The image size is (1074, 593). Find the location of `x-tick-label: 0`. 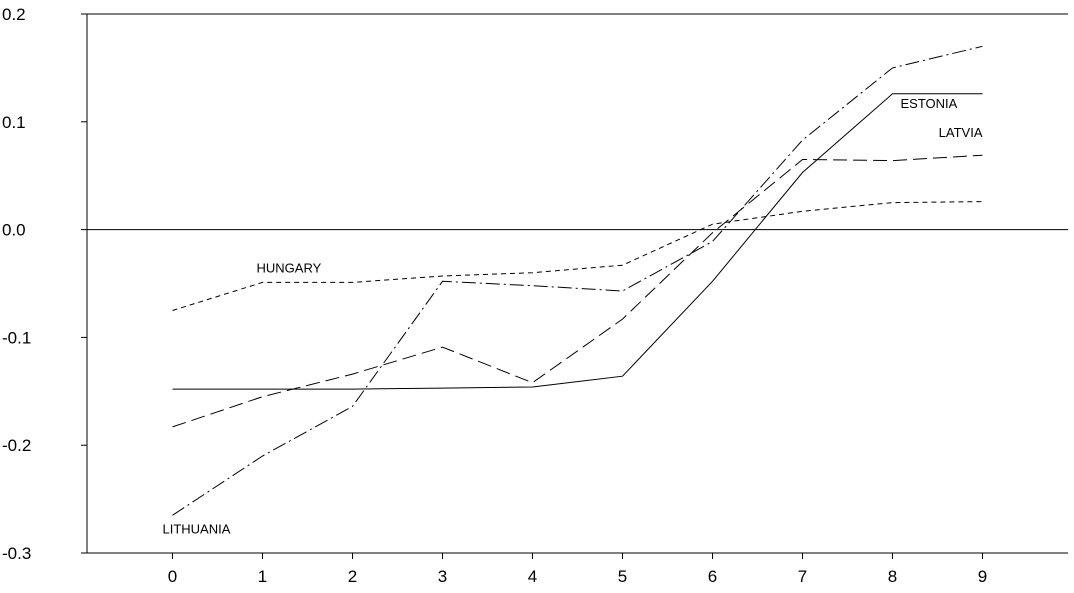

x-tick-label: 0 is located at coordinates (172, 576).